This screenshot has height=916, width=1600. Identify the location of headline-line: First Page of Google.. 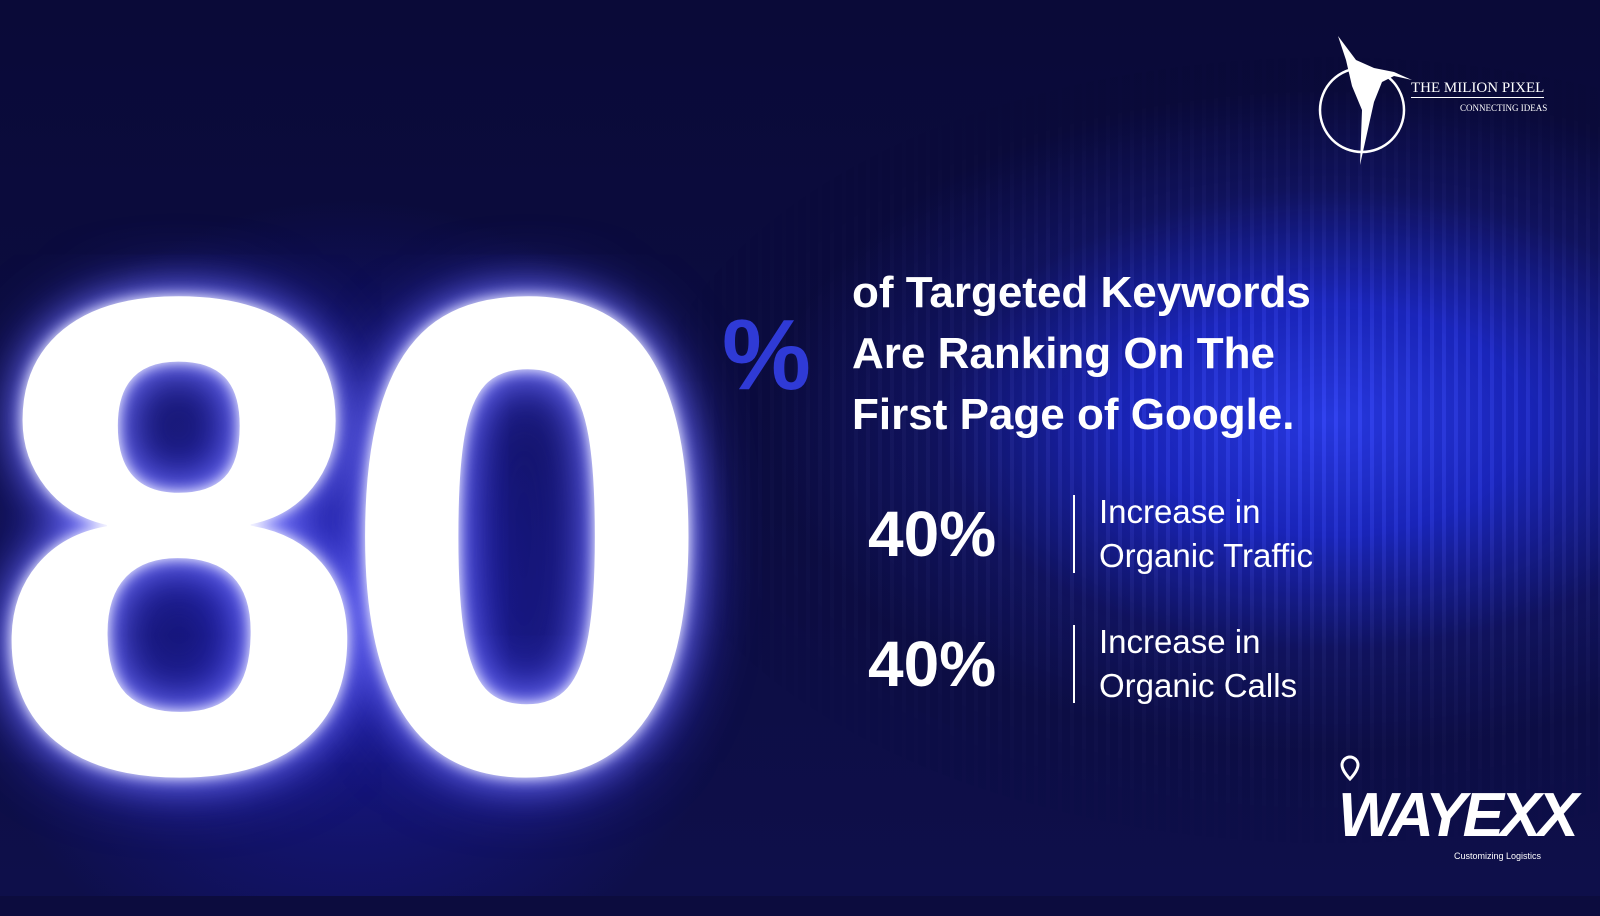
(1073, 414).